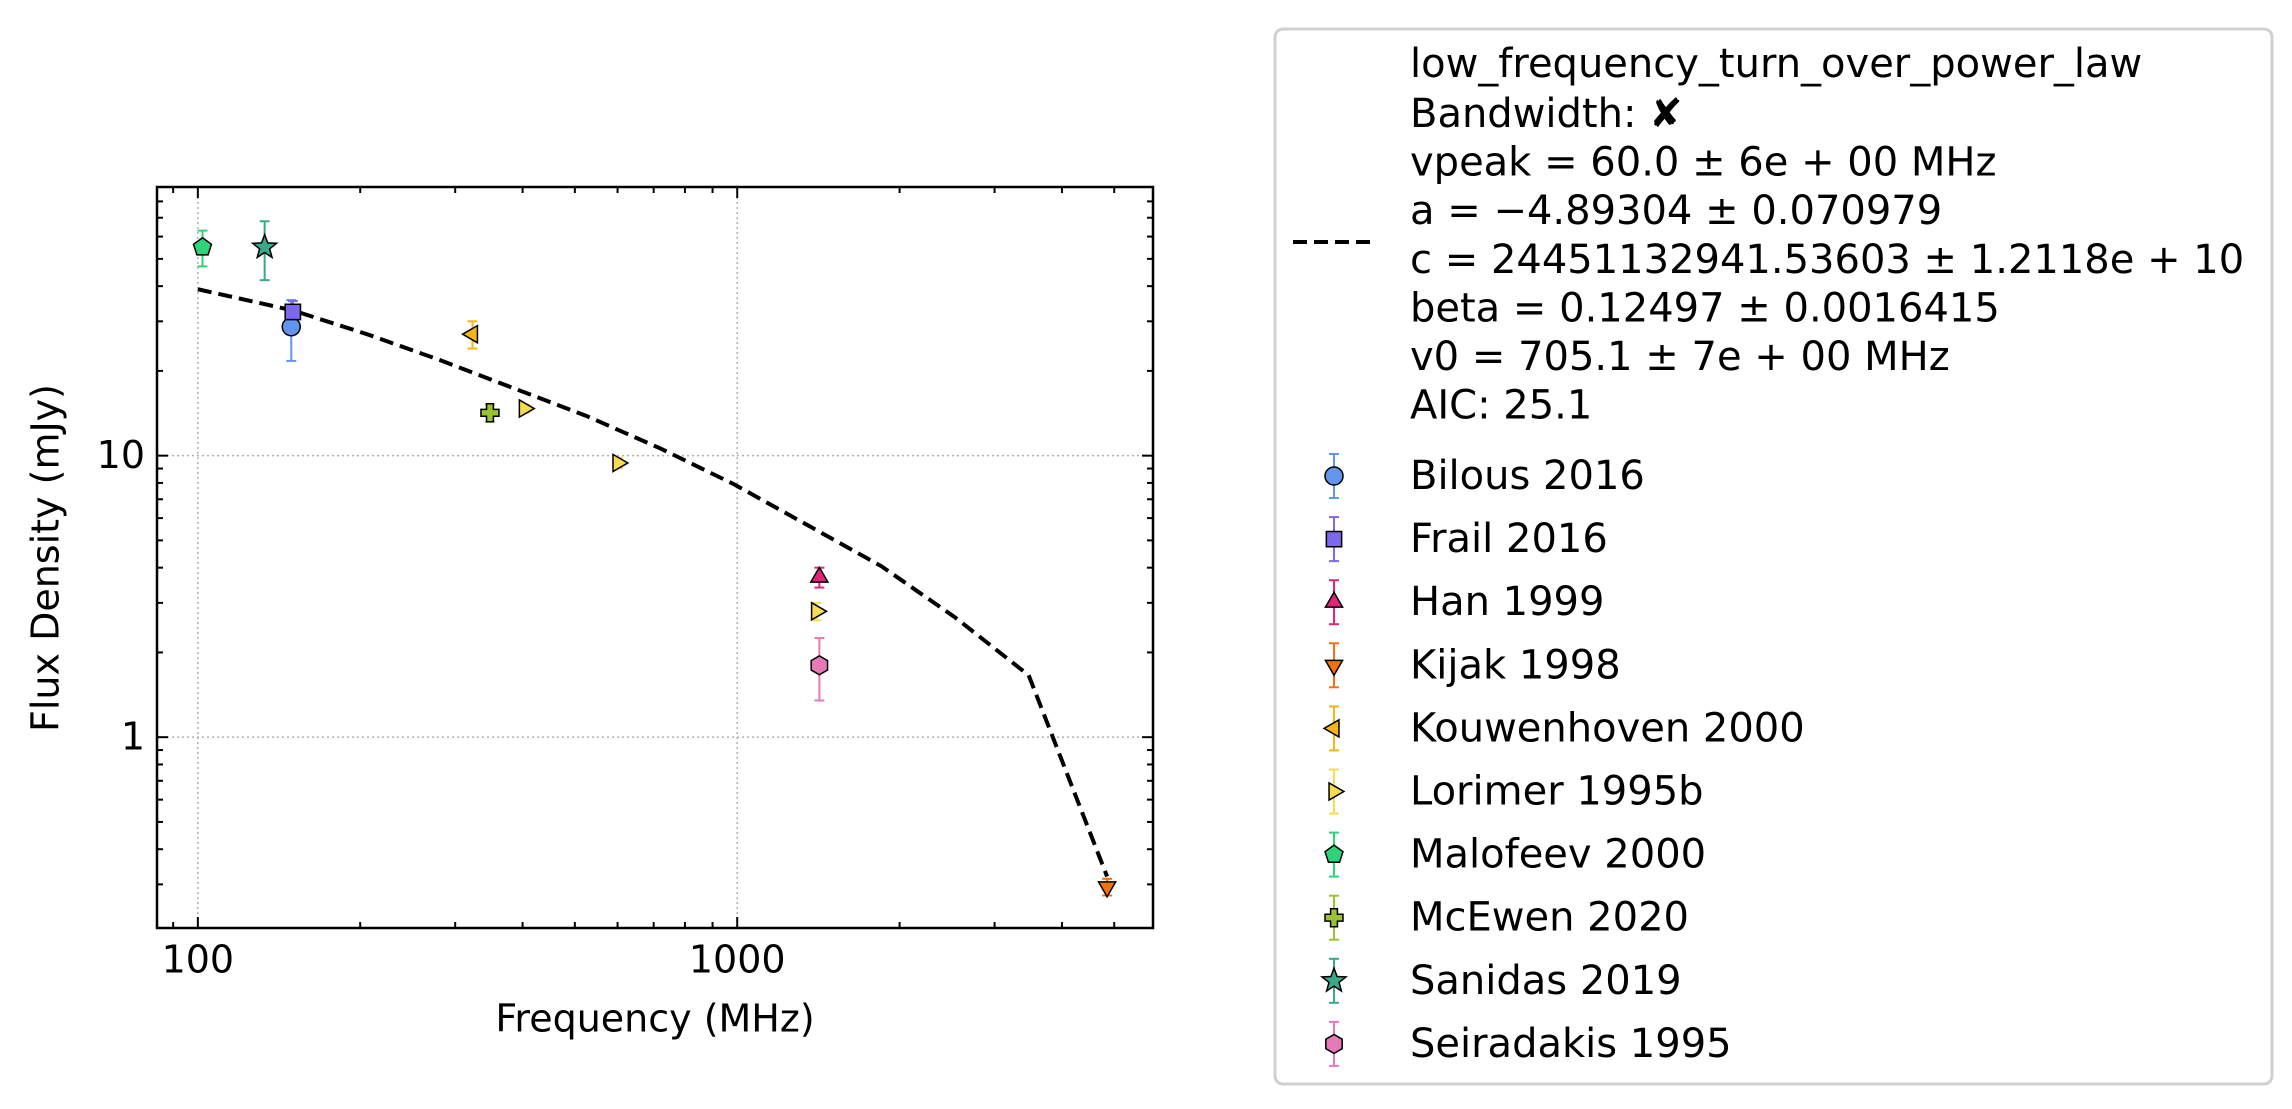 The height and width of the screenshot is (1109, 2292). I want to click on legend-label: v0 = 705.1 ± 7e + 00 MHz, so click(1680, 357).